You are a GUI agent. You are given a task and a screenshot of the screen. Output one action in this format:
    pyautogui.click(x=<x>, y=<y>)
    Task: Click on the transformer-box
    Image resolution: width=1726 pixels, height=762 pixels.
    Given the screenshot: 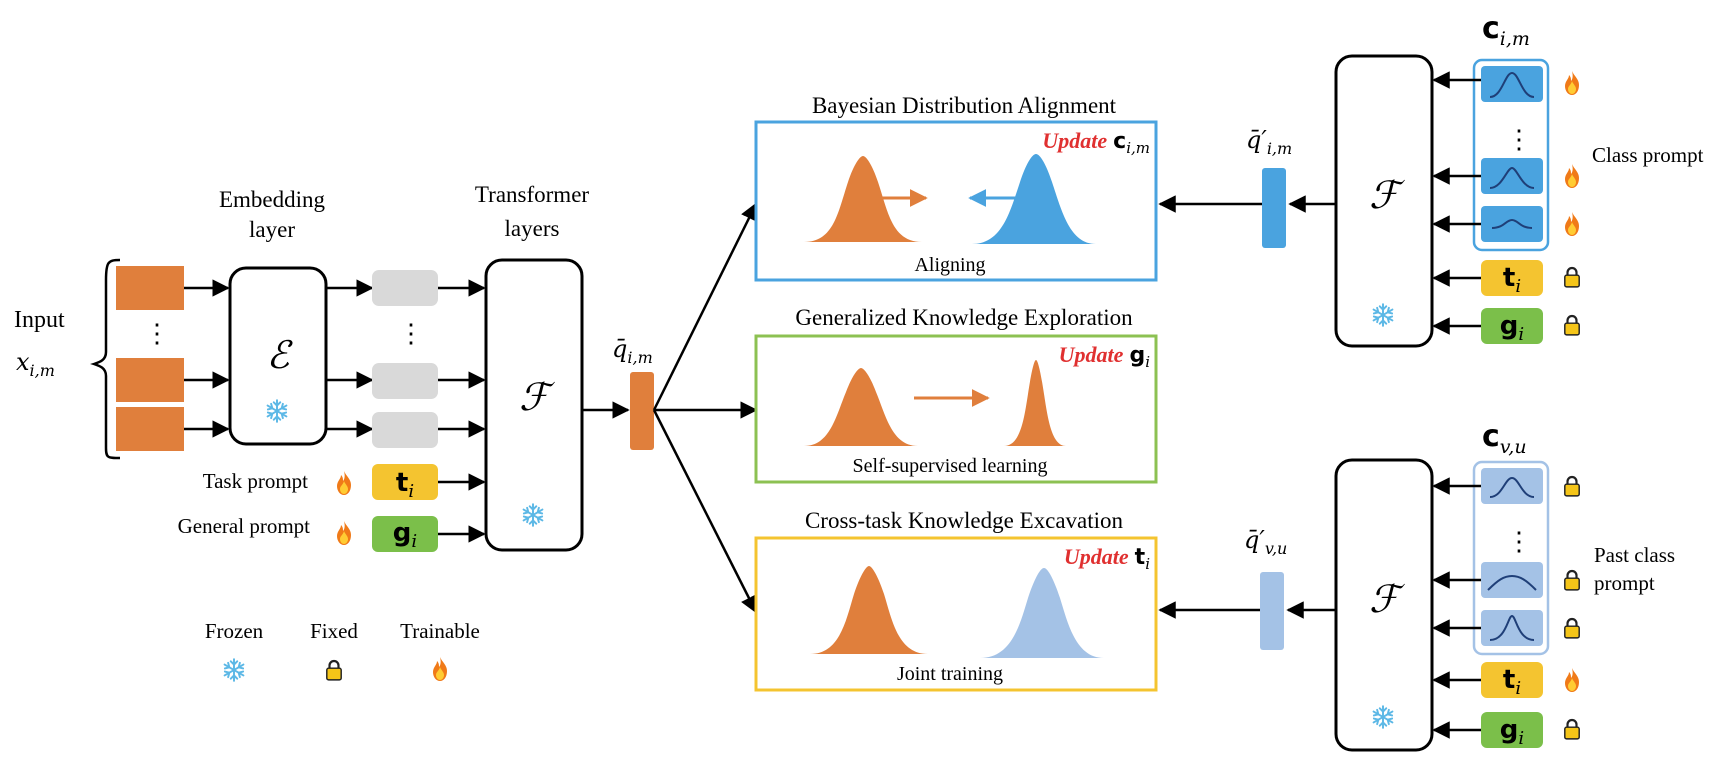 What is the action you would take?
    pyautogui.click(x=534, y=405)
    